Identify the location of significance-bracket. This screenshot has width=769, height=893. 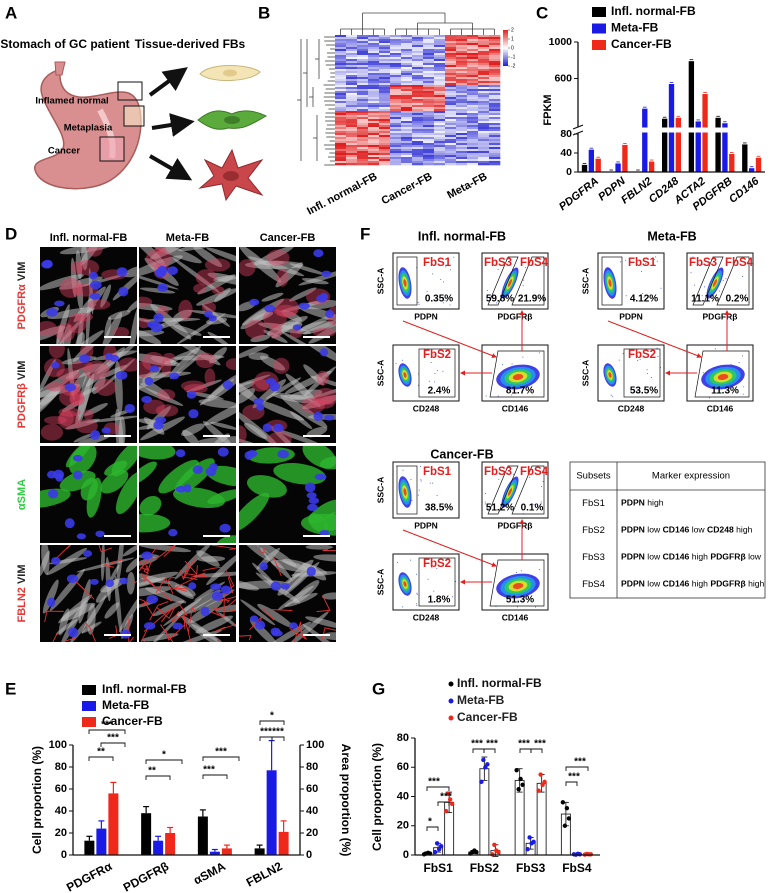
(443, 803).